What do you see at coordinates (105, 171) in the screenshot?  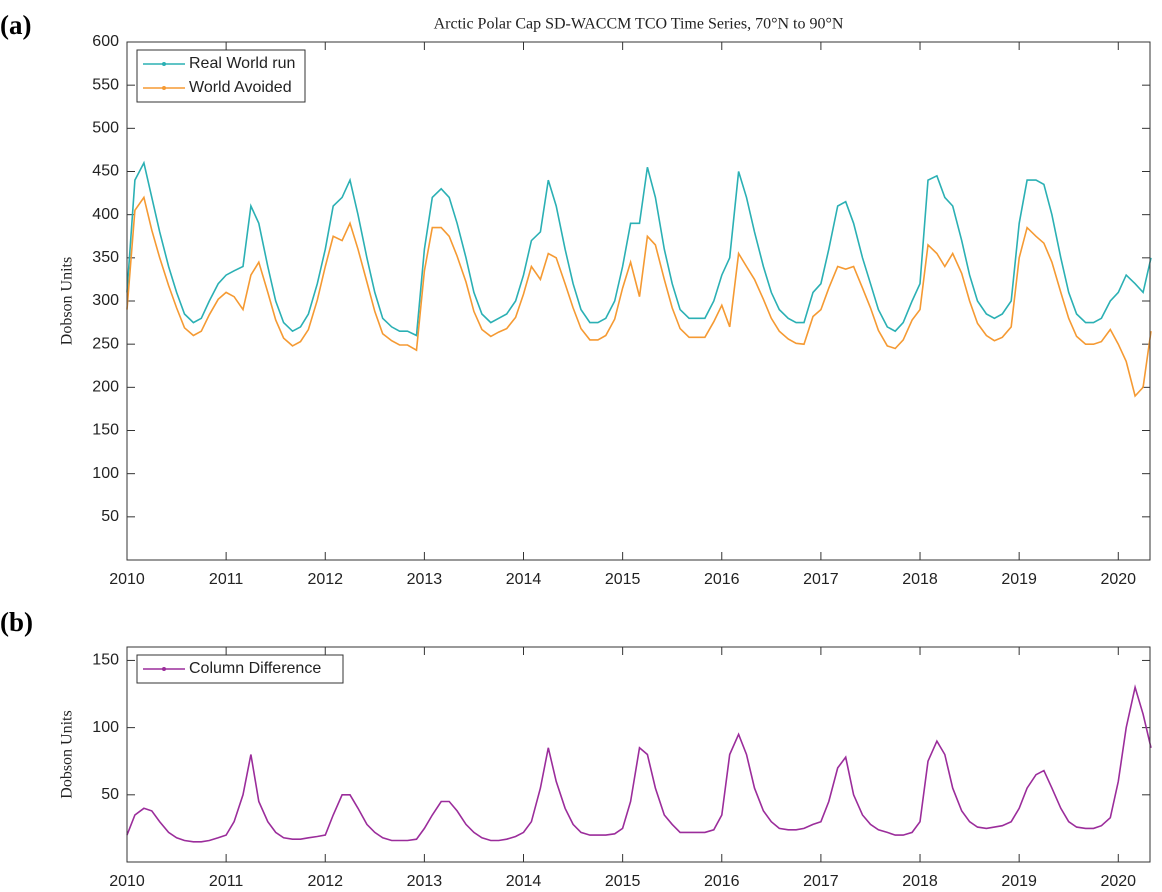 I see `y-tick-label: 450` at bounding box center [105, 171].